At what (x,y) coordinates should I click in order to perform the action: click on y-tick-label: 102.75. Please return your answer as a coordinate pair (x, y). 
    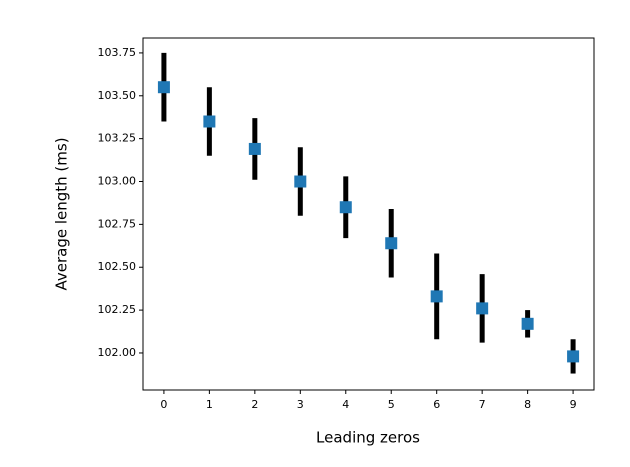
    Looking at the image, I should click on (117, 223).